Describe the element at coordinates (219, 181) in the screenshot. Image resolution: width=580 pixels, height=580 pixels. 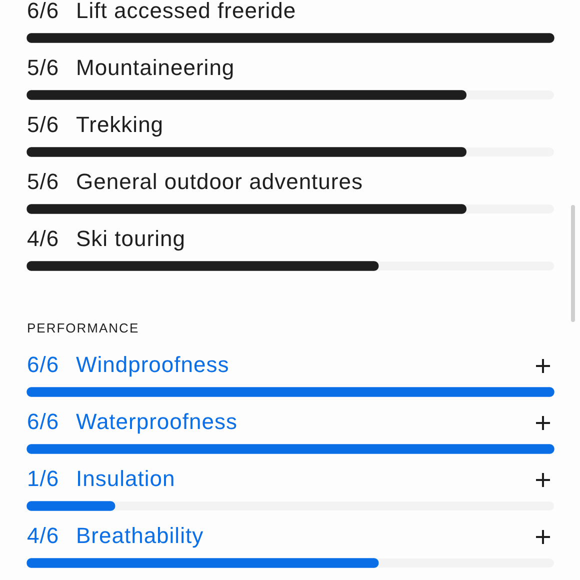
I see `y-tick-label: General outdoor adventures` at that location.